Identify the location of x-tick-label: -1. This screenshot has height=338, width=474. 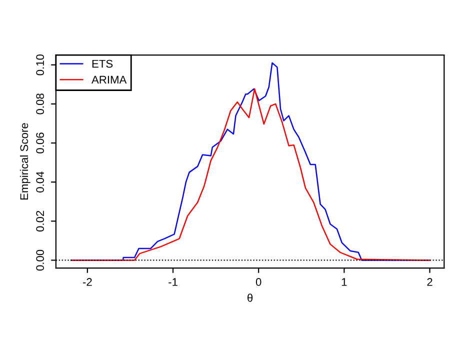
(173, 282).